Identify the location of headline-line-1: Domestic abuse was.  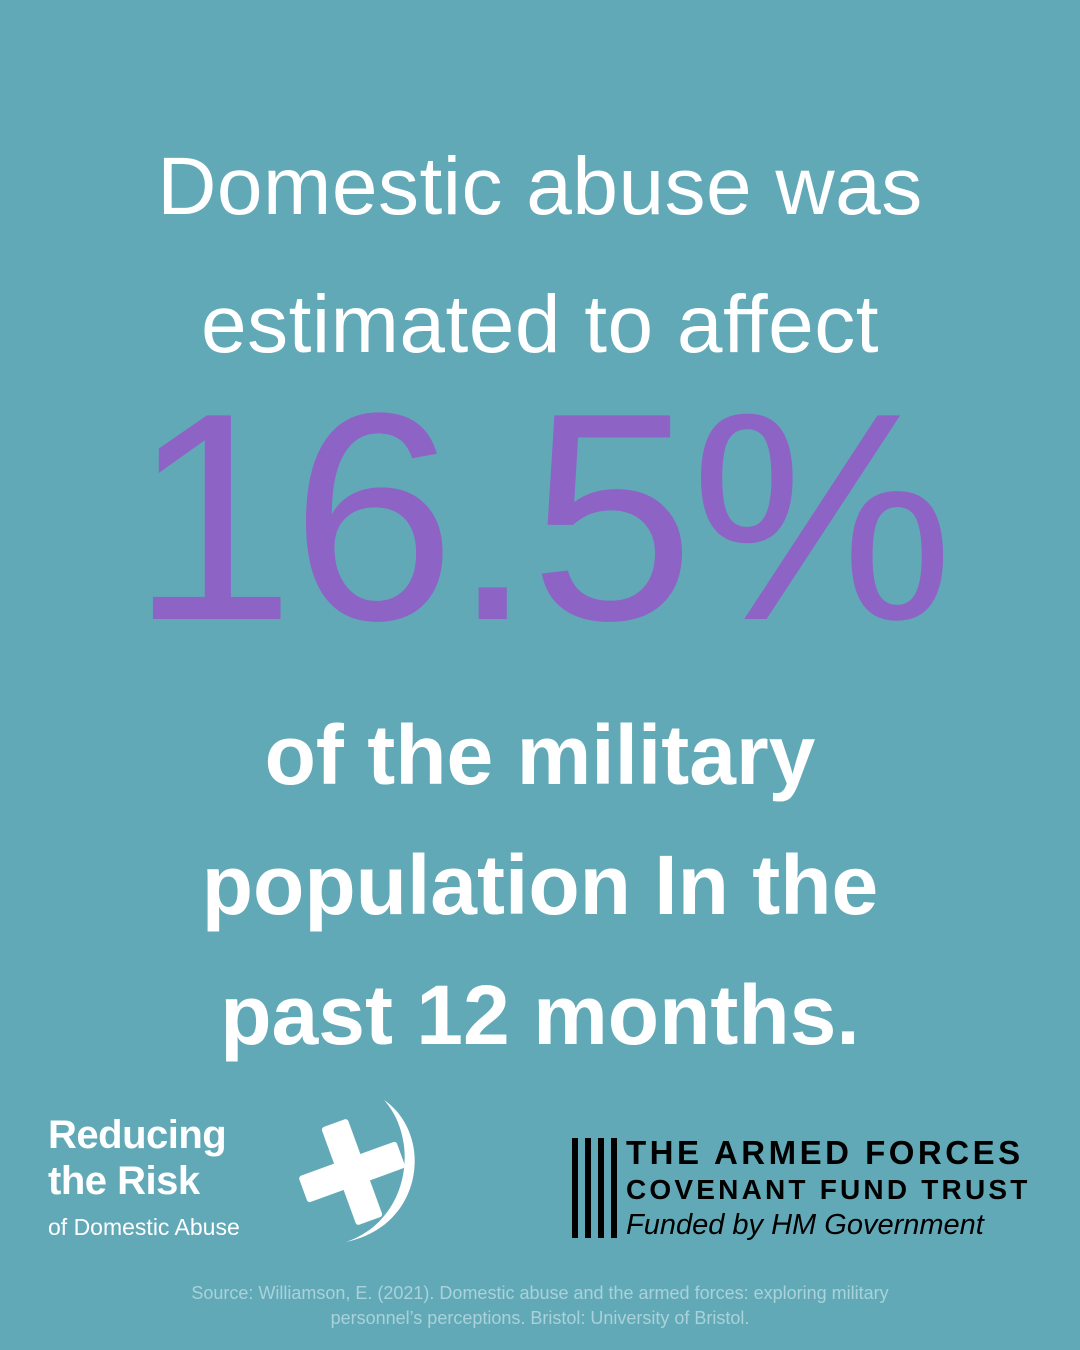
(540, 186).